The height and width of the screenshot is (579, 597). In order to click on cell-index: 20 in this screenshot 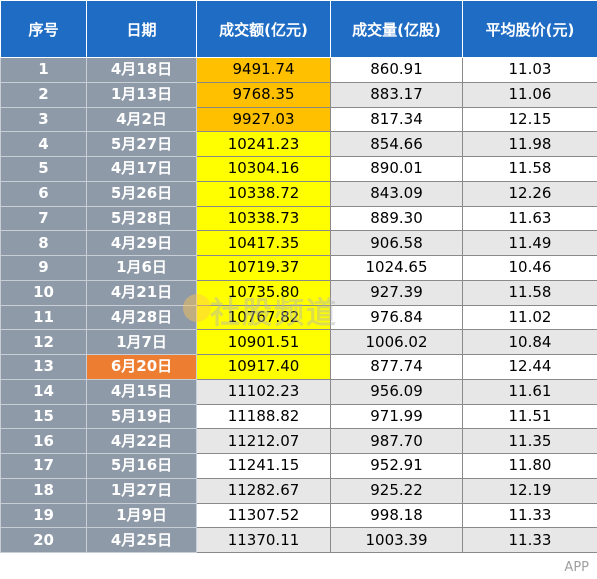, I will do `click(43, 540)`.